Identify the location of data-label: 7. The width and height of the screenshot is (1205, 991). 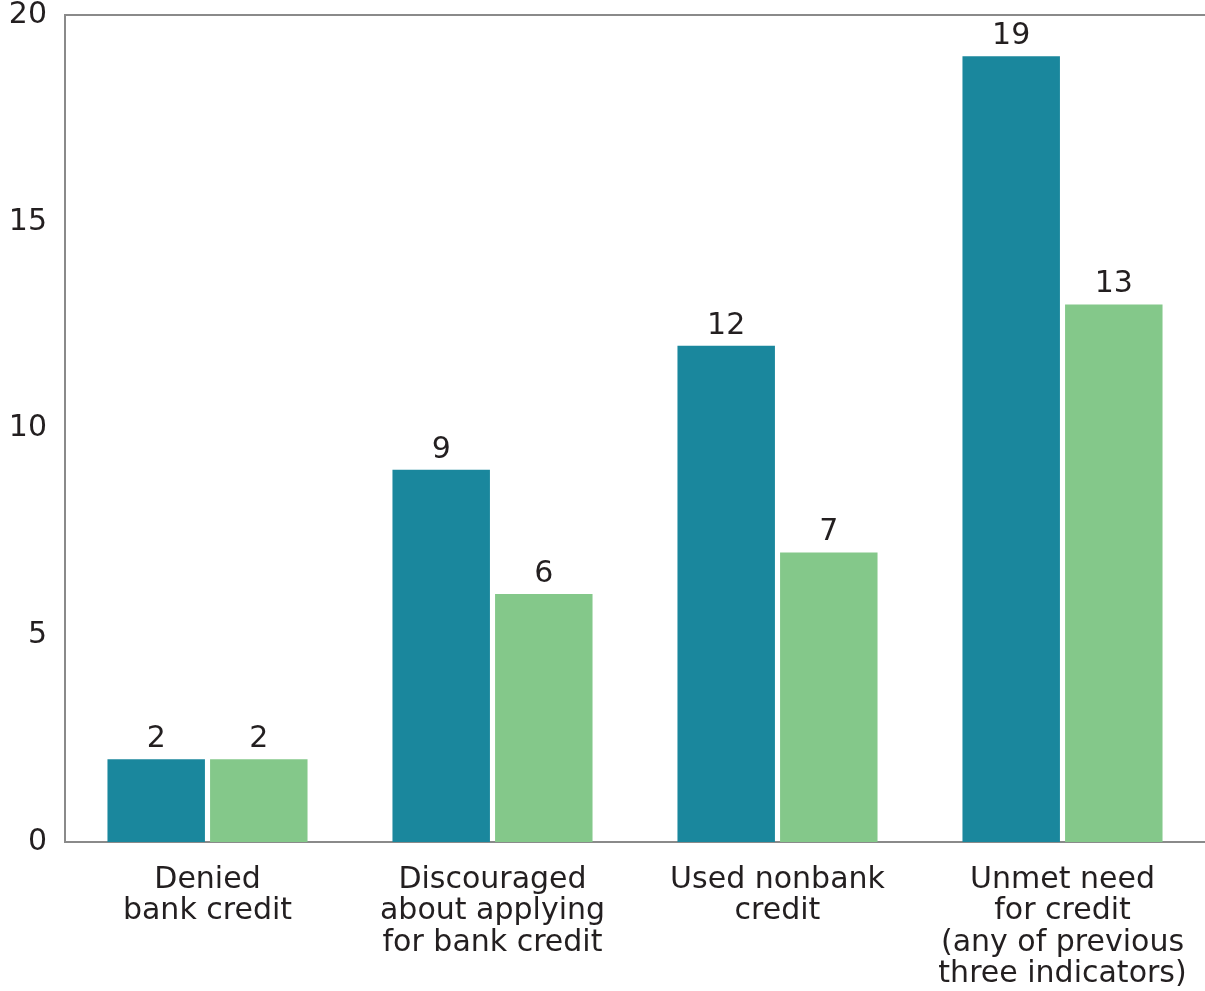
(829, 530).